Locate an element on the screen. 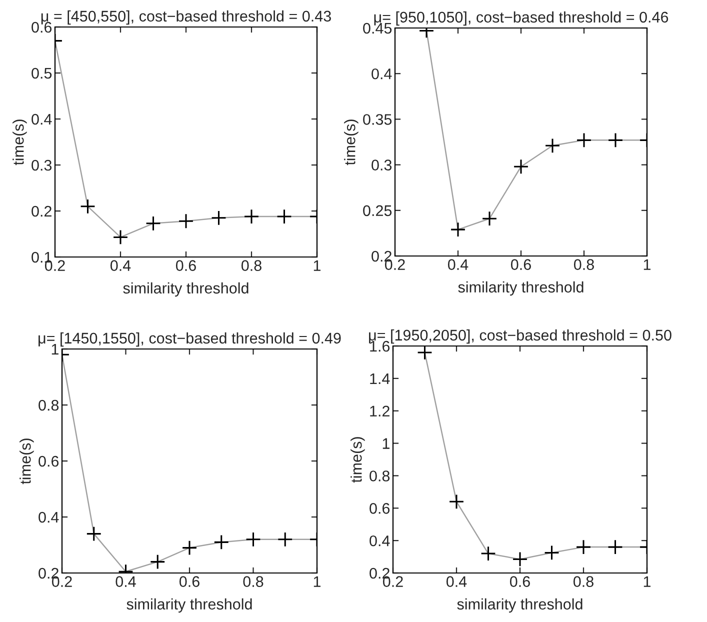 This screenshot has width=707, height=622. y-tick-label: 0.25 is located at coordinates (377, 210).